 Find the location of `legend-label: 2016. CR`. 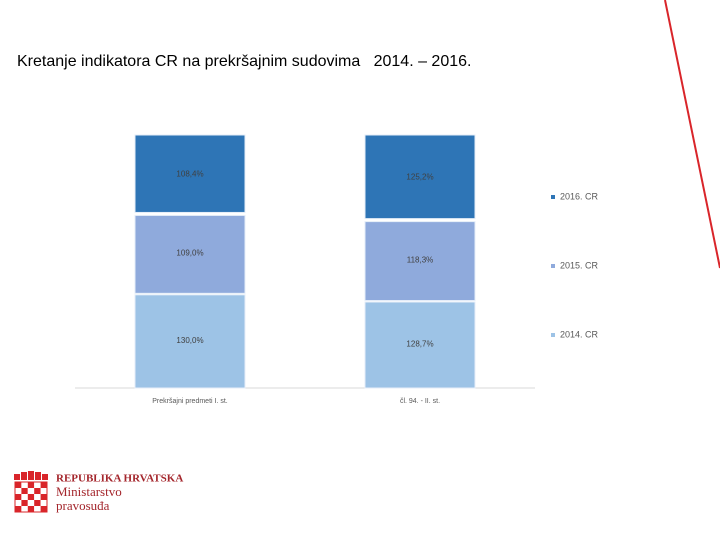

legend-label: 2016. CR is located at coordinates (579, 196).